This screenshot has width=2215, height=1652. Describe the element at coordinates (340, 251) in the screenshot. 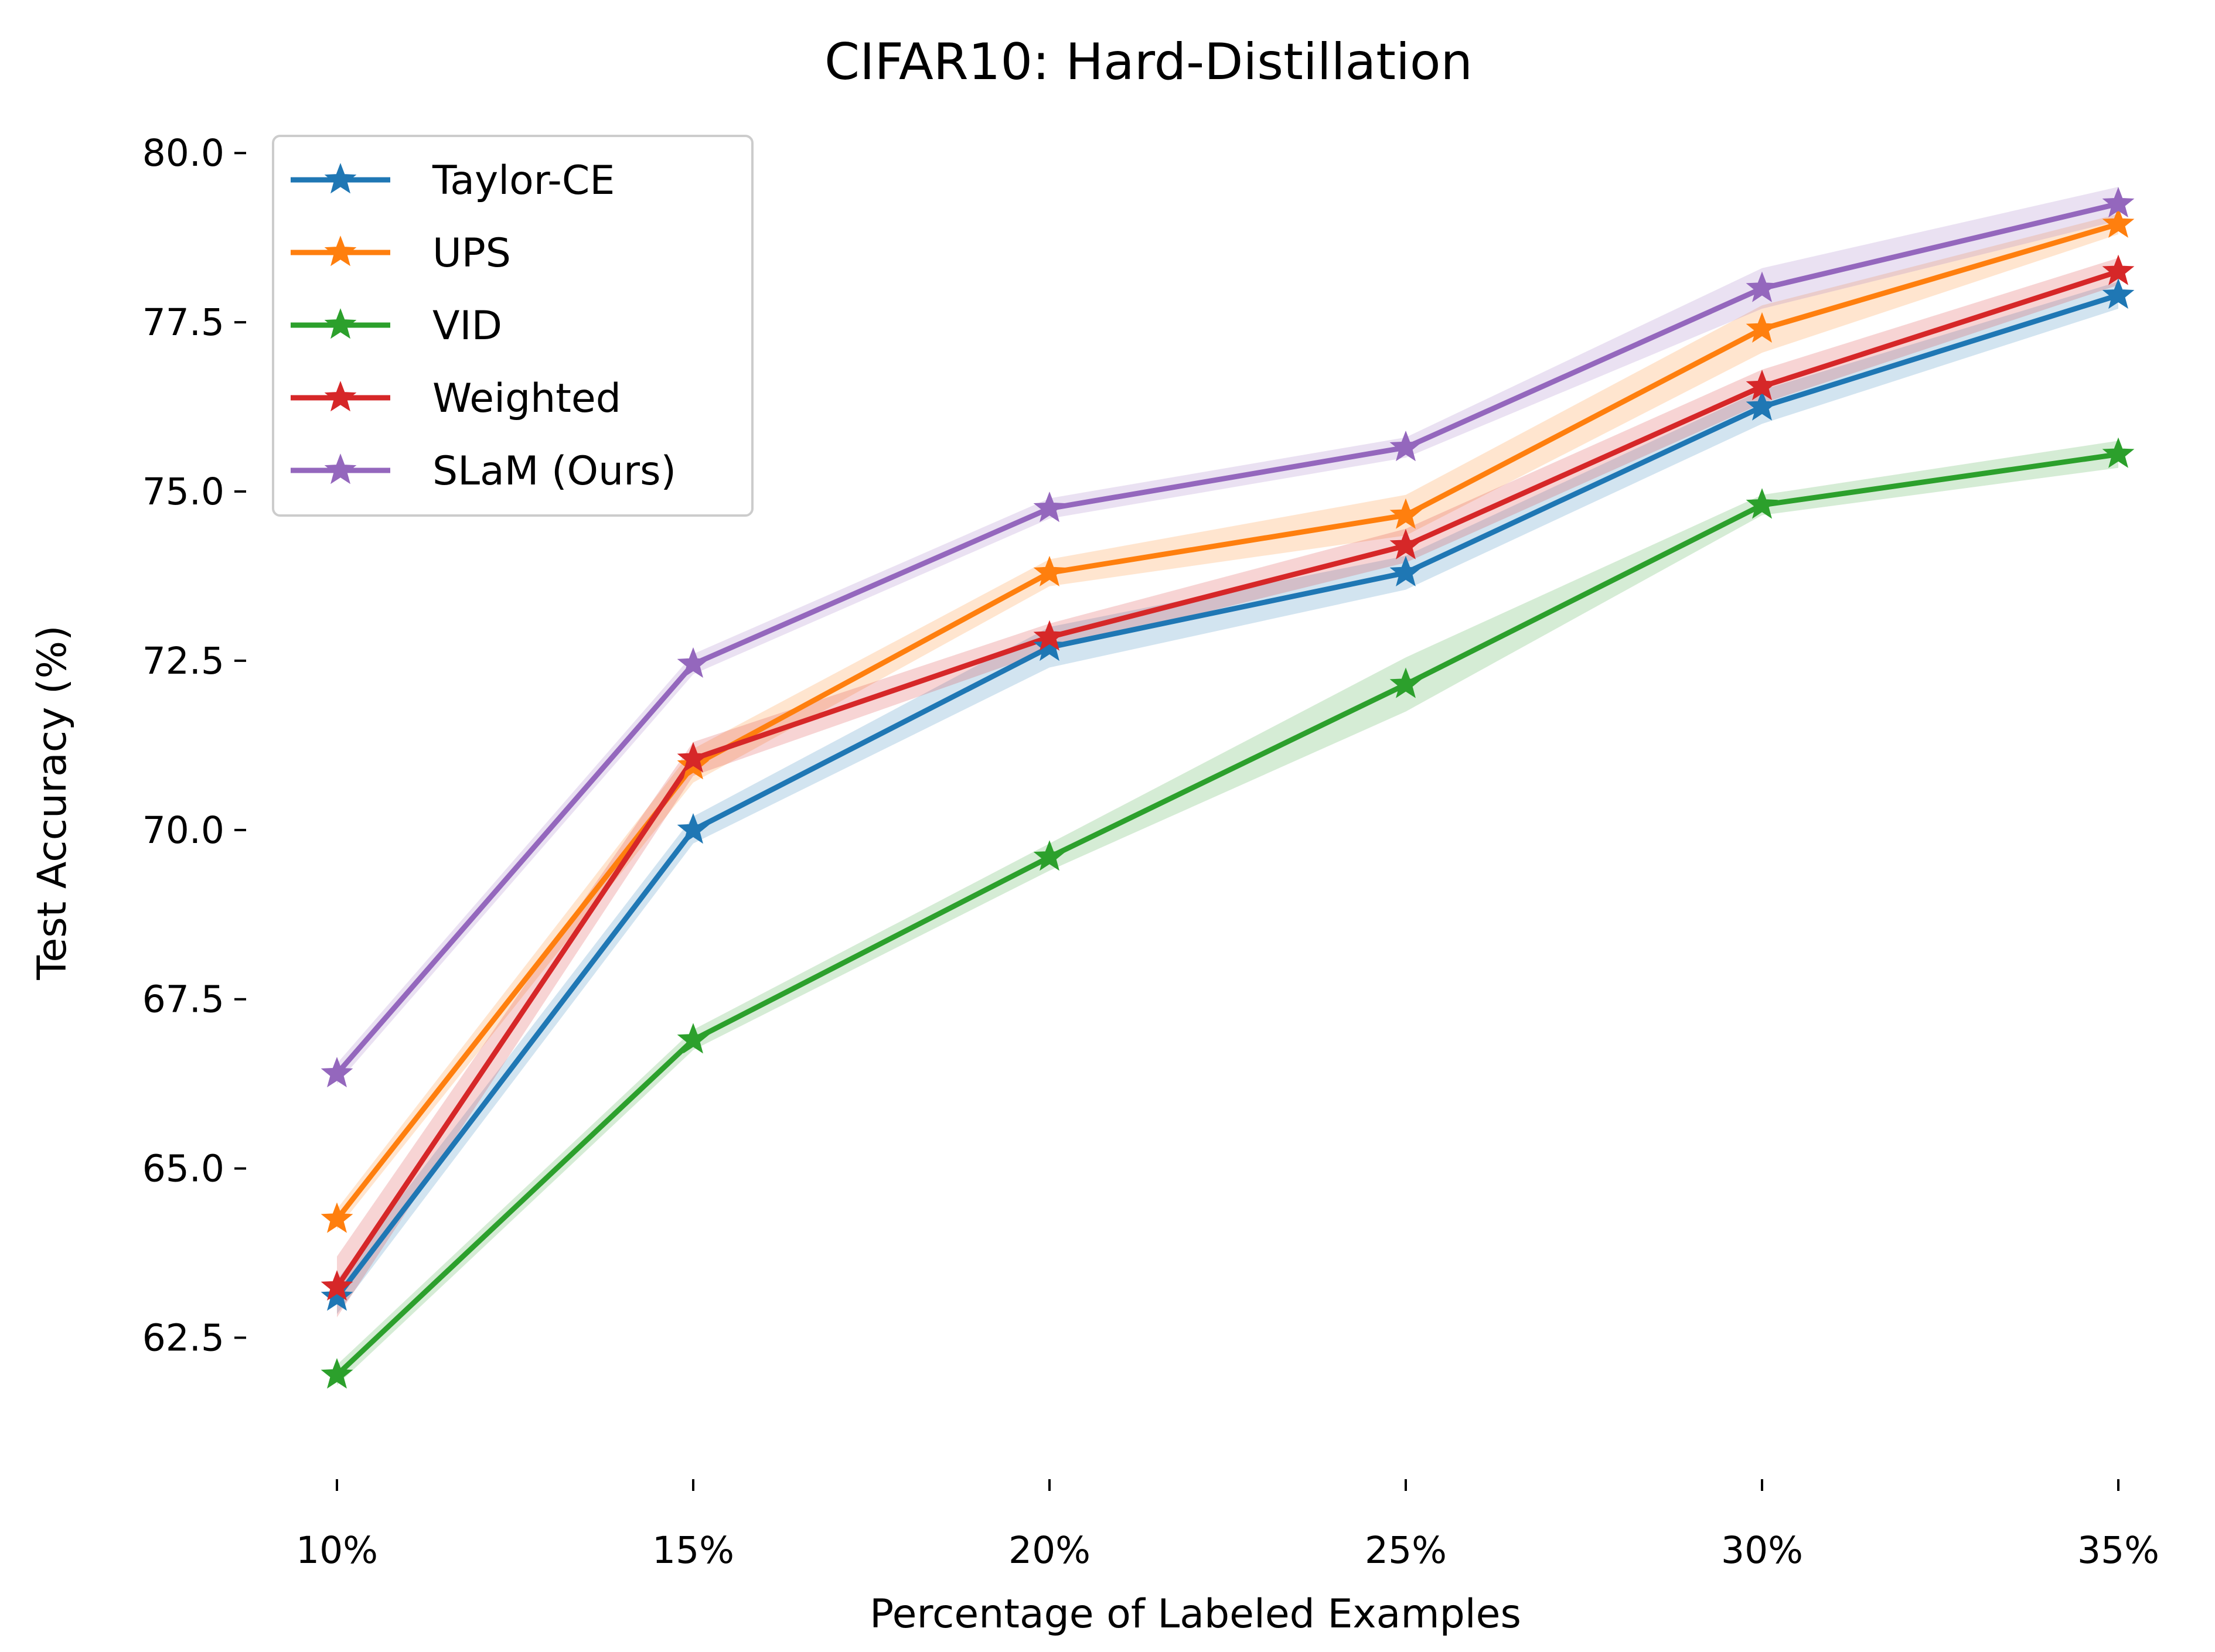

I see `legend-marker-ups` at that location.